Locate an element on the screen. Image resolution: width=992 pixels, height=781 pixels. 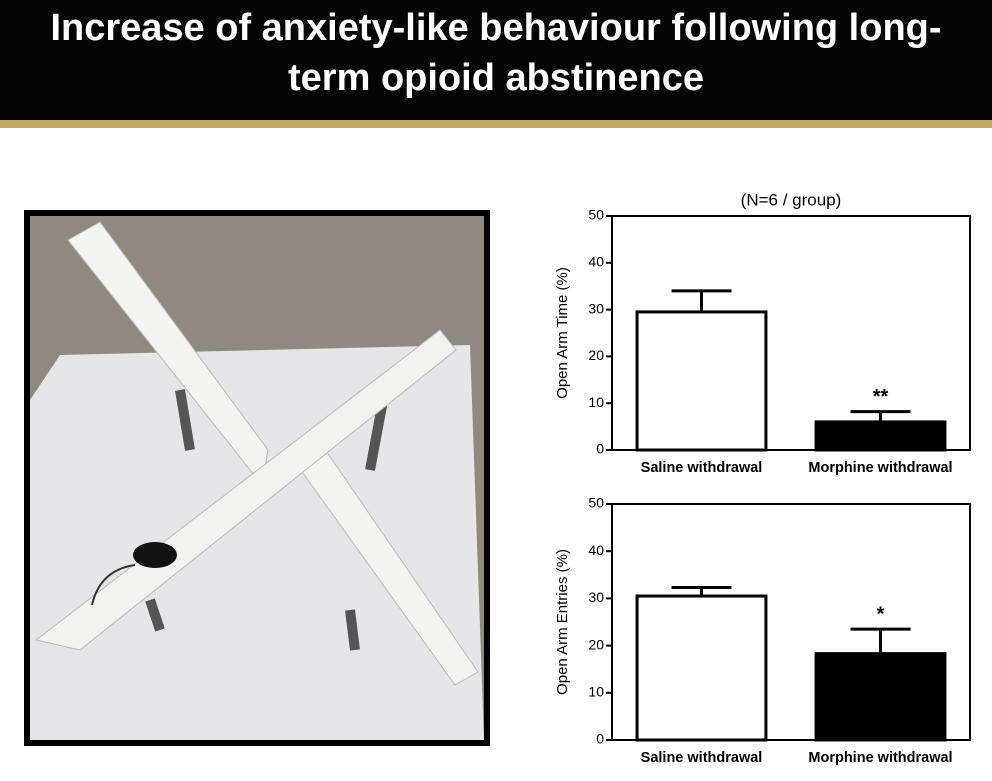
y-axis-label: Open Arm Entries (%) is located at coordinates (562, 622).